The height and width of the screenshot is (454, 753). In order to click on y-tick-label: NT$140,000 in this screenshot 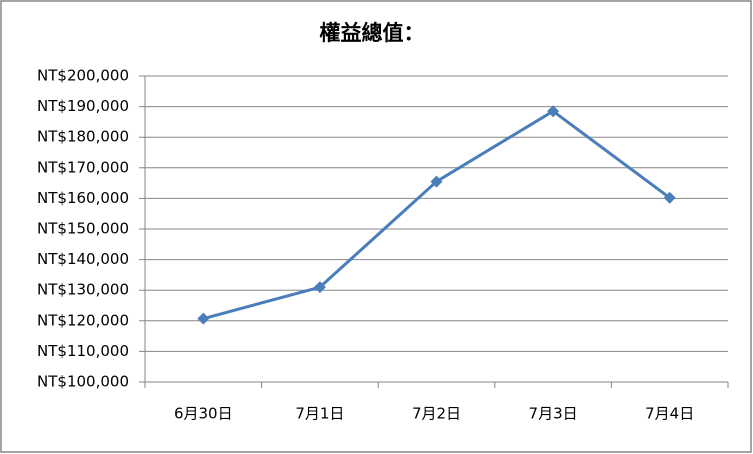, I will do `click(83, 259)`.